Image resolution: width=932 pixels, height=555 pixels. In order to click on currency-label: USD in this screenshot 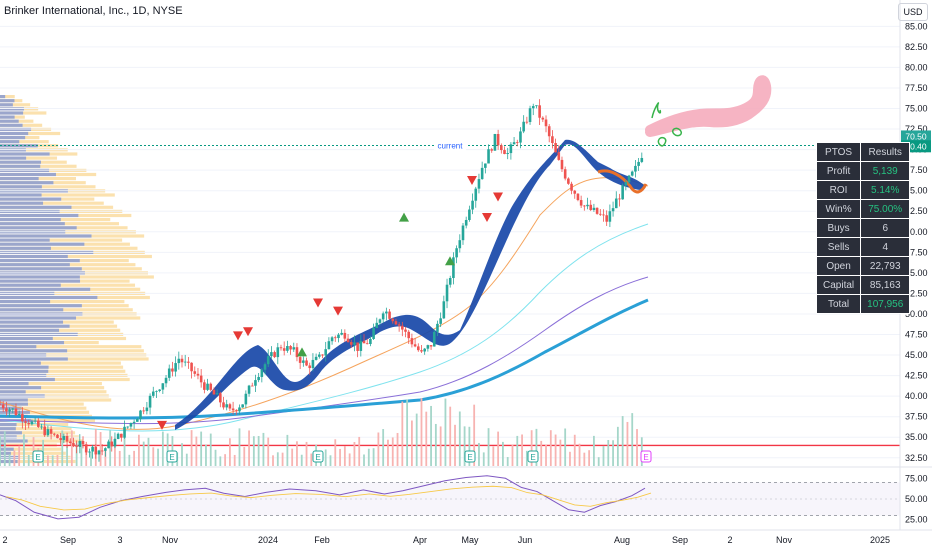, I will do `click(913, 12)`.